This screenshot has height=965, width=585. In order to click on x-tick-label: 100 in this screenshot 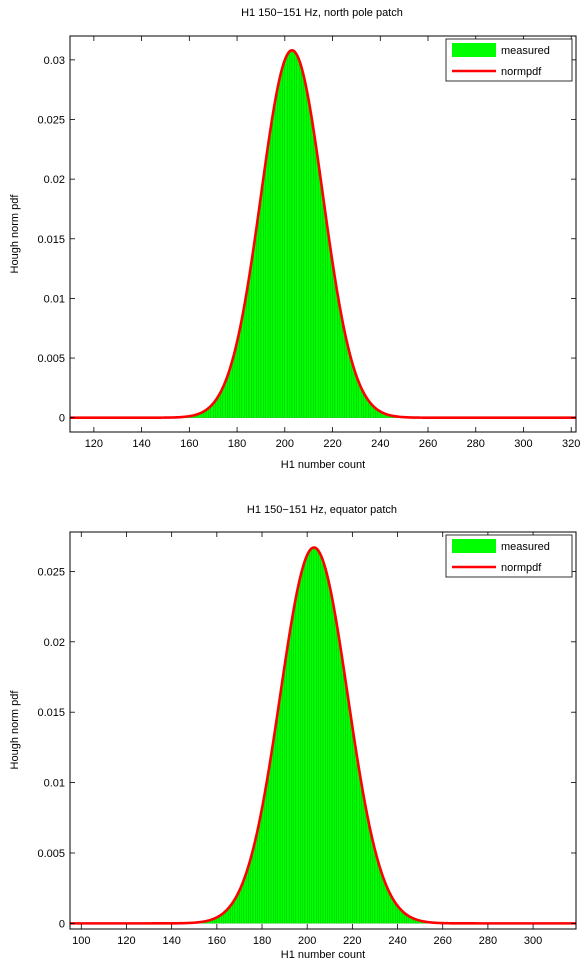, I will do `click(81, 941)`.